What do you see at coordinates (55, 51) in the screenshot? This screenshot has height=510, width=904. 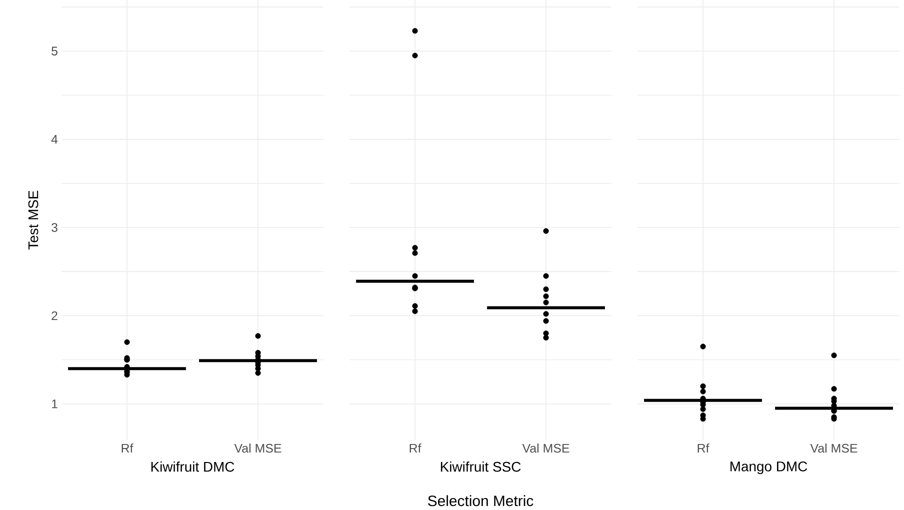 I see `y-tick-label: 5` at bounding box center [55, 51].